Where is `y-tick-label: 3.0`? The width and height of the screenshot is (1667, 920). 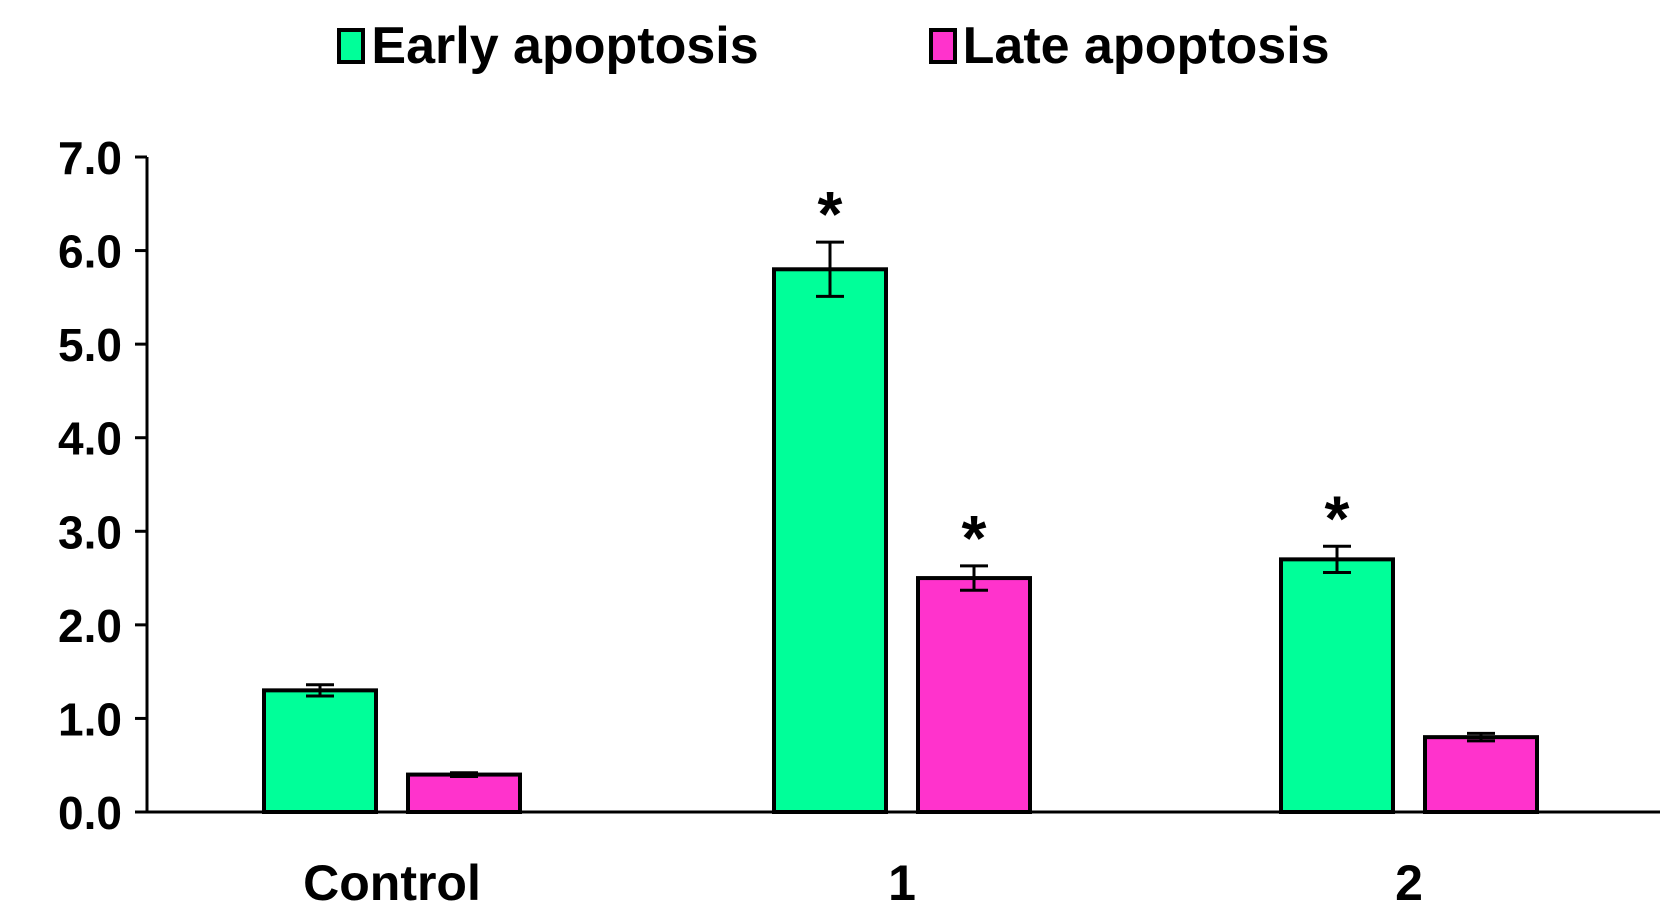 y-tick-label: 3.0 is located at coordinates (90, 532).